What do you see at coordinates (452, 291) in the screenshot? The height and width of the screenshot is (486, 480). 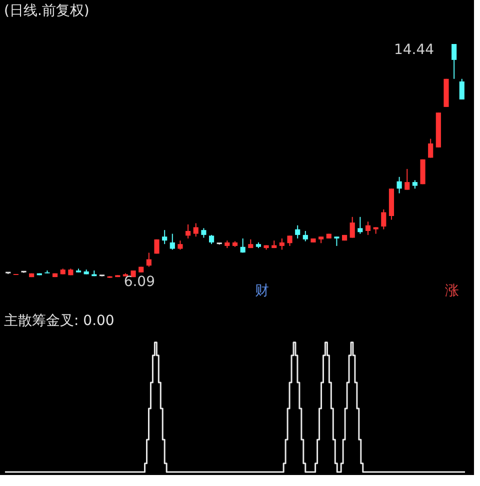 I see `text: 涨` at bounding box center [452, 291].